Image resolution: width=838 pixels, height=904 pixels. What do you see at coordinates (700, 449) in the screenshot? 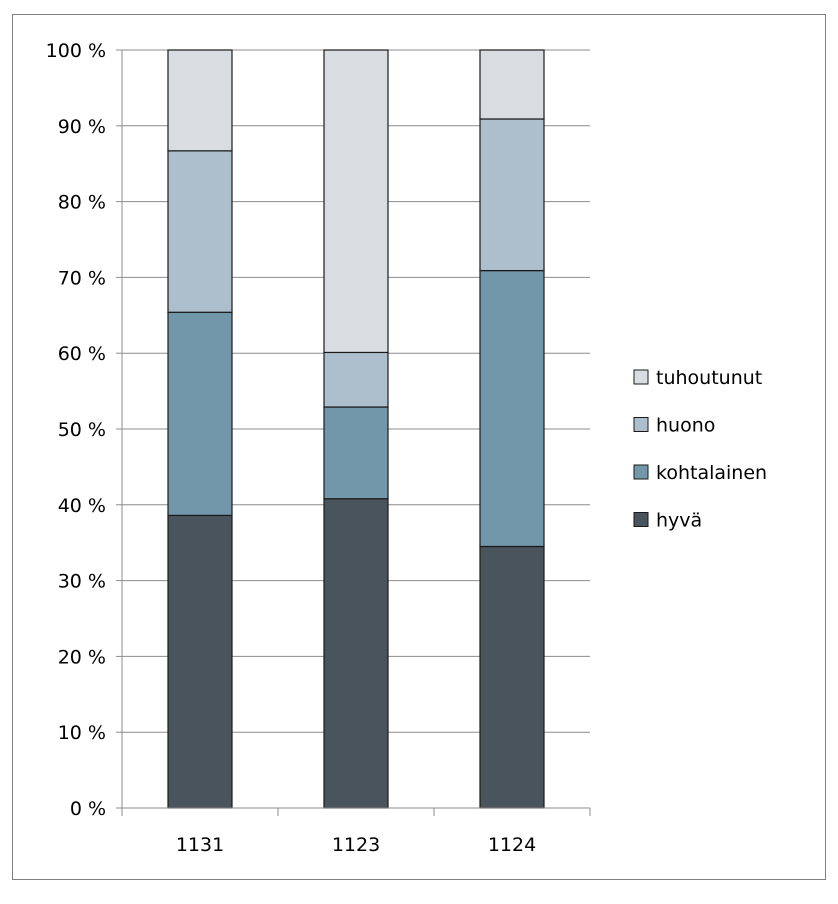
I see `legend: tuhoutunut huono kohtalainen hyvä` at bounding box center [700, 449].